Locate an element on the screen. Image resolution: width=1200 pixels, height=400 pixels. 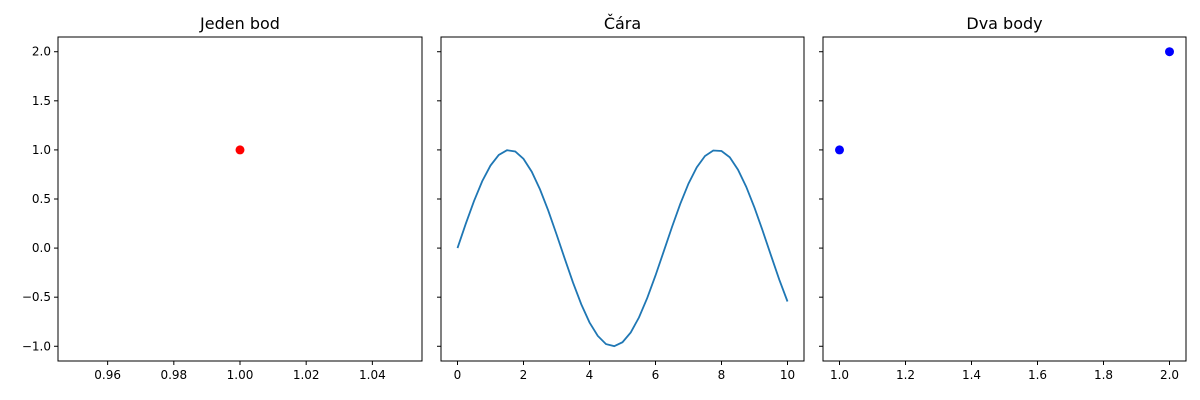
chart-title: Dva body is located at coordinates (1004, 23).